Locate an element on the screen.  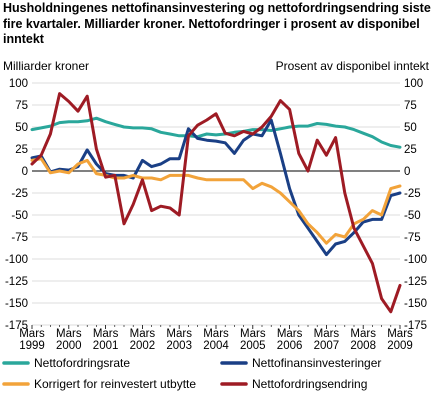
y-tick-label-left: -100 is located at coordinates (16, 260).